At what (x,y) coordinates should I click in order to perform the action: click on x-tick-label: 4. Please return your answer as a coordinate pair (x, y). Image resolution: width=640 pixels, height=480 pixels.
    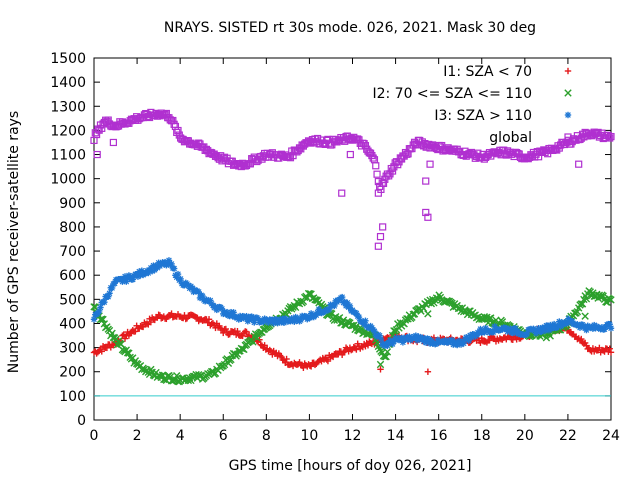
    Looking at the image, I should click on (180, 436).